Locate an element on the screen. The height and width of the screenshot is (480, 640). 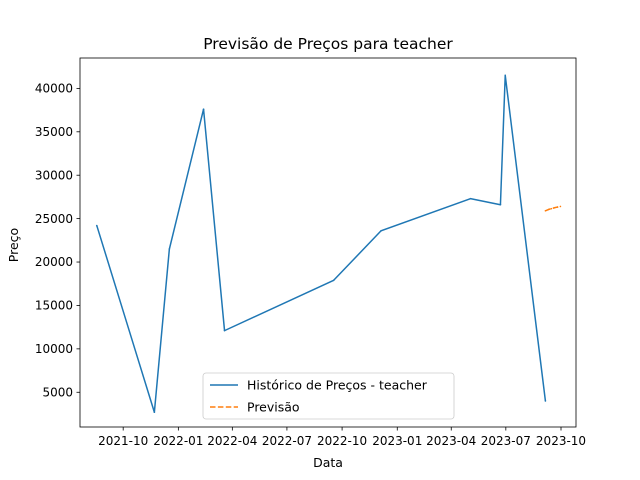
y-tick-label-7: 40000 is located at coordinates (54, 89).